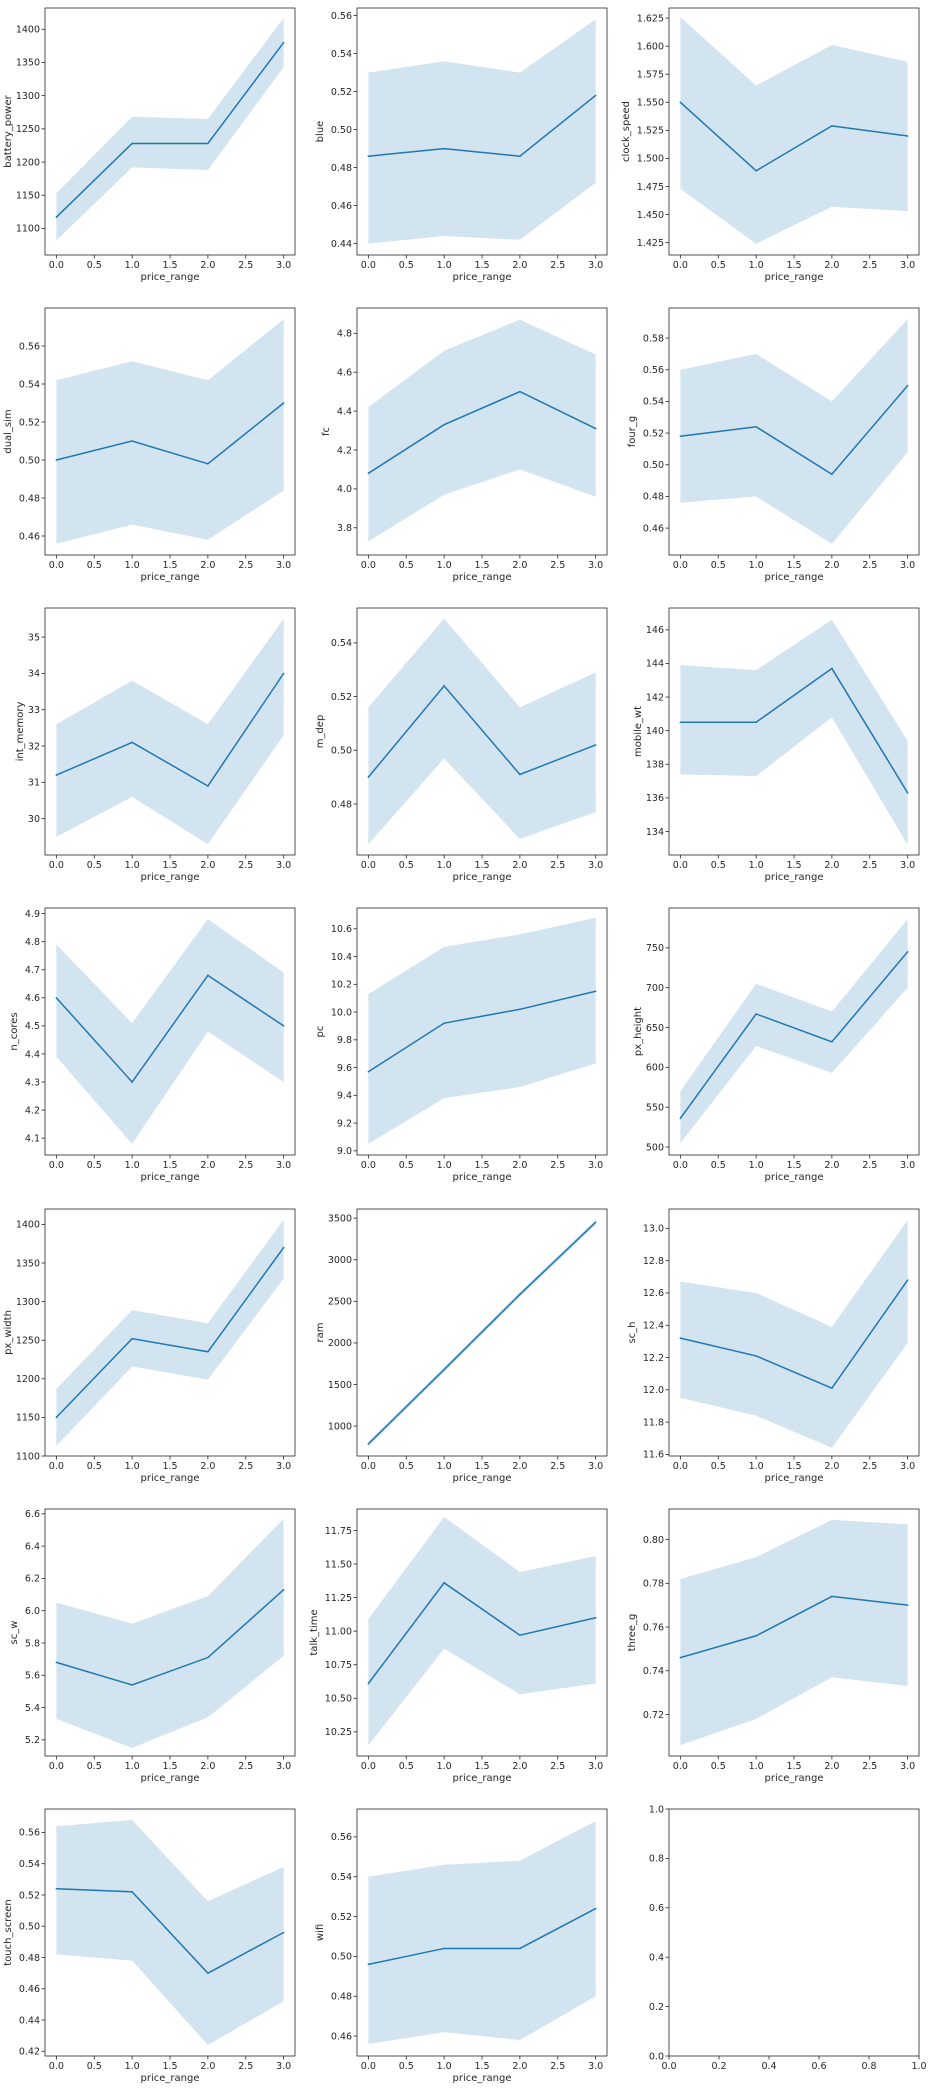  I want to click on y-tick-label: 12.4, so click(653, 1326).